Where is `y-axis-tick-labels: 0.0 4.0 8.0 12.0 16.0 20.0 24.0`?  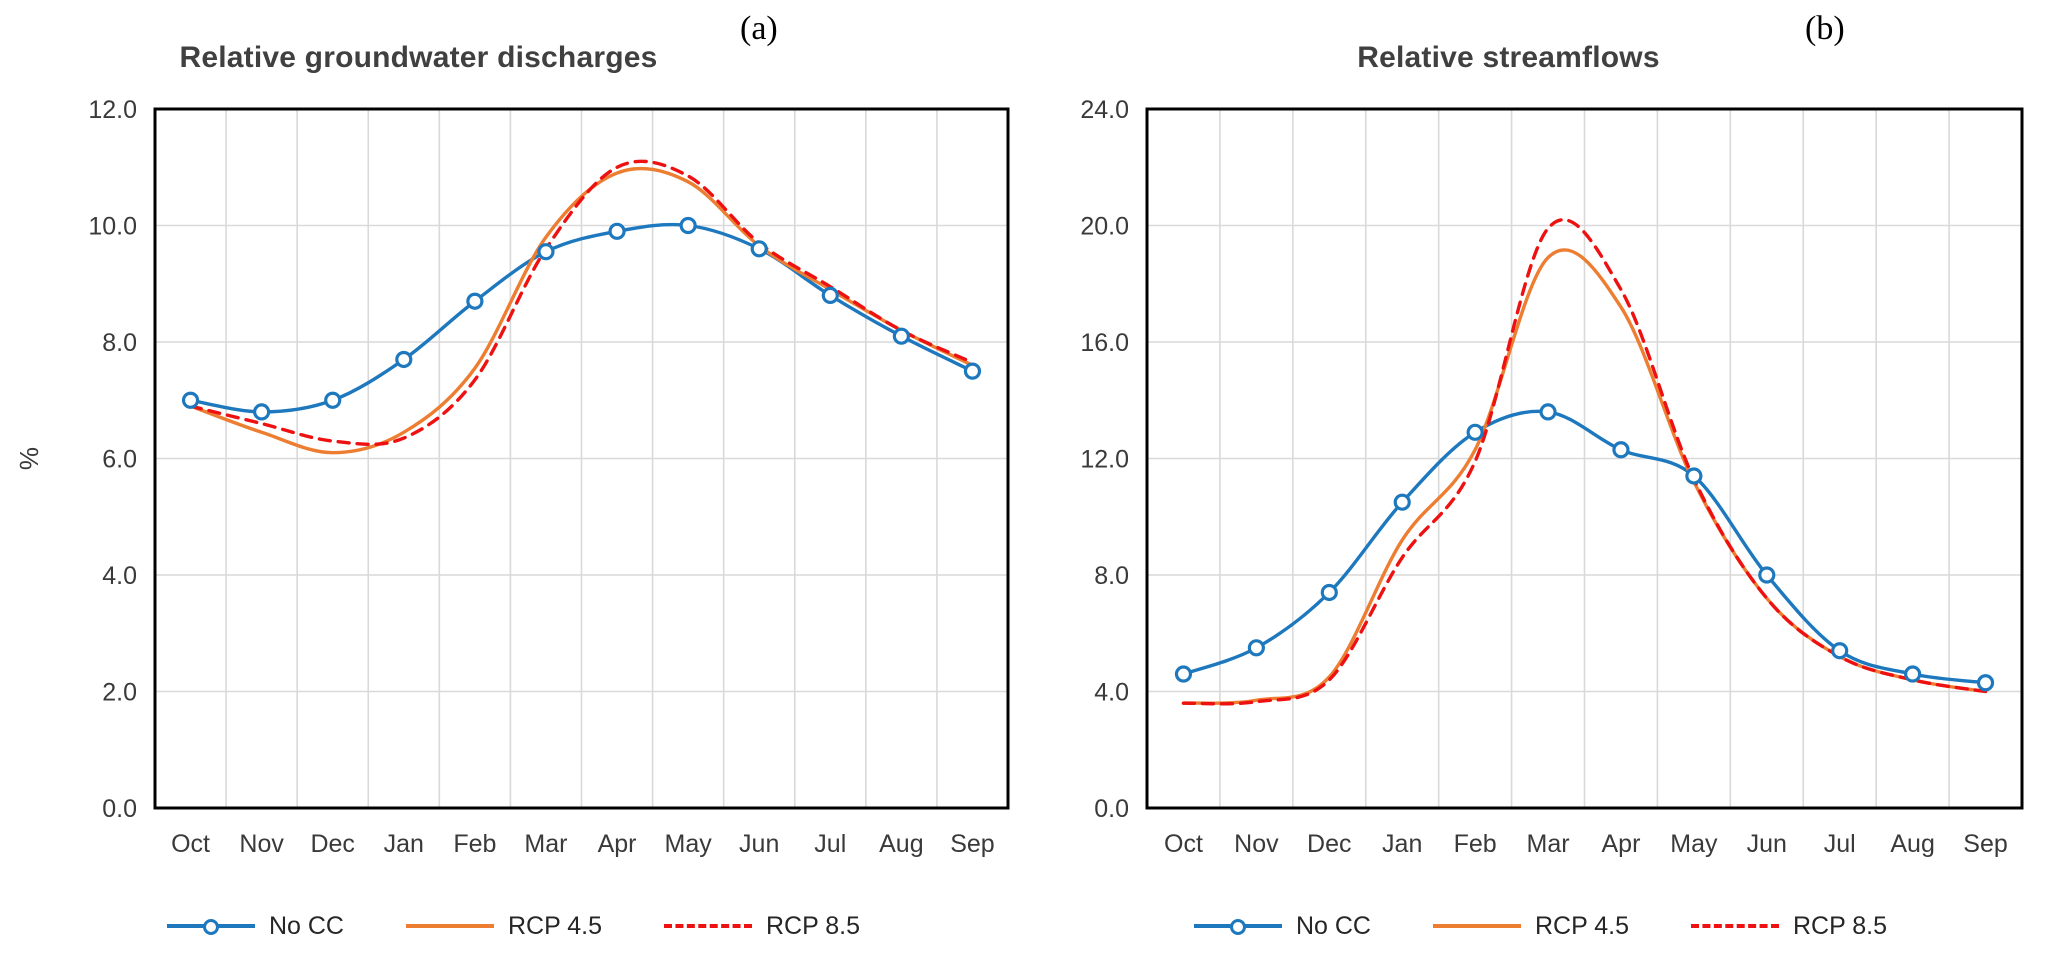 y-axis-tick-labels: 0.0 4.0 8.0 12.0 16.0 20.0 24.0 is located at coordinates (1104, 459).